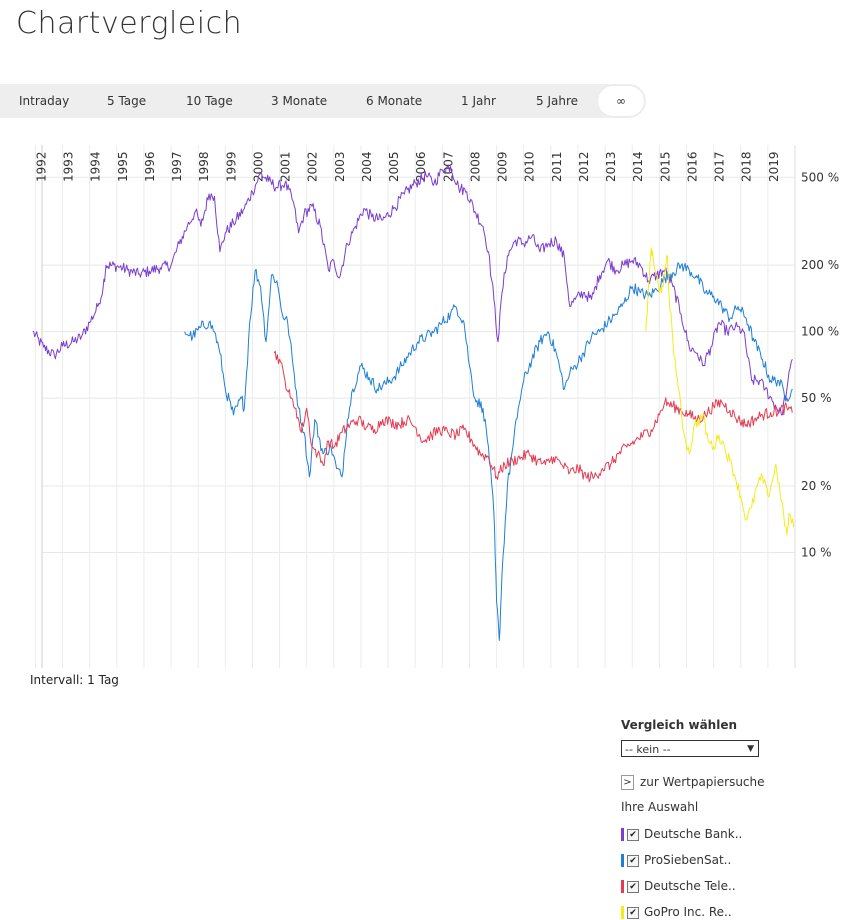 The image size is (860, 920). What do you see at coordinates (720, 166) in the screenshot?
I see `x-tick-label: 2017` at bounding box center [720, 166].